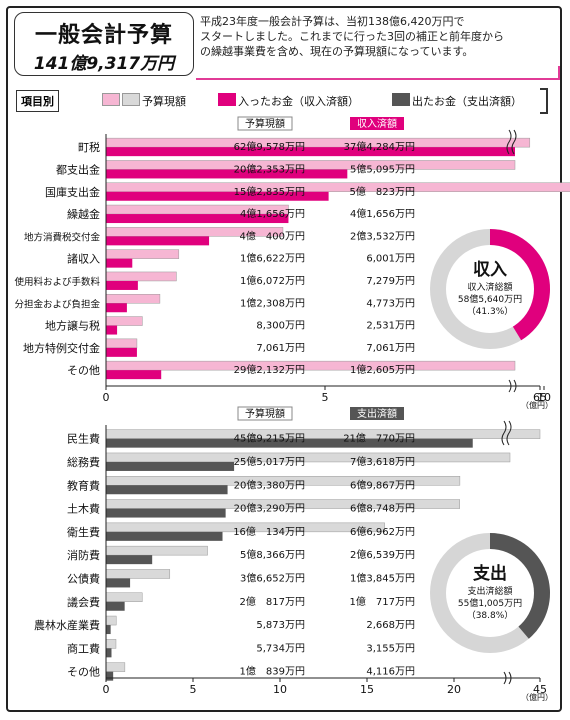 This screenshot has height=720, width=570. Describe the element at coordinates (382, 461) in the screenshot. I see `actual-value-label: 7億3,618万円` at that location.